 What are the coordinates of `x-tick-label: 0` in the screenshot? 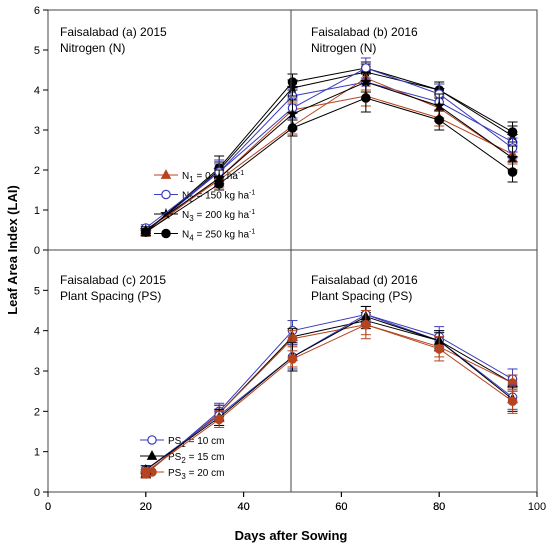 It's located at (48, 507).